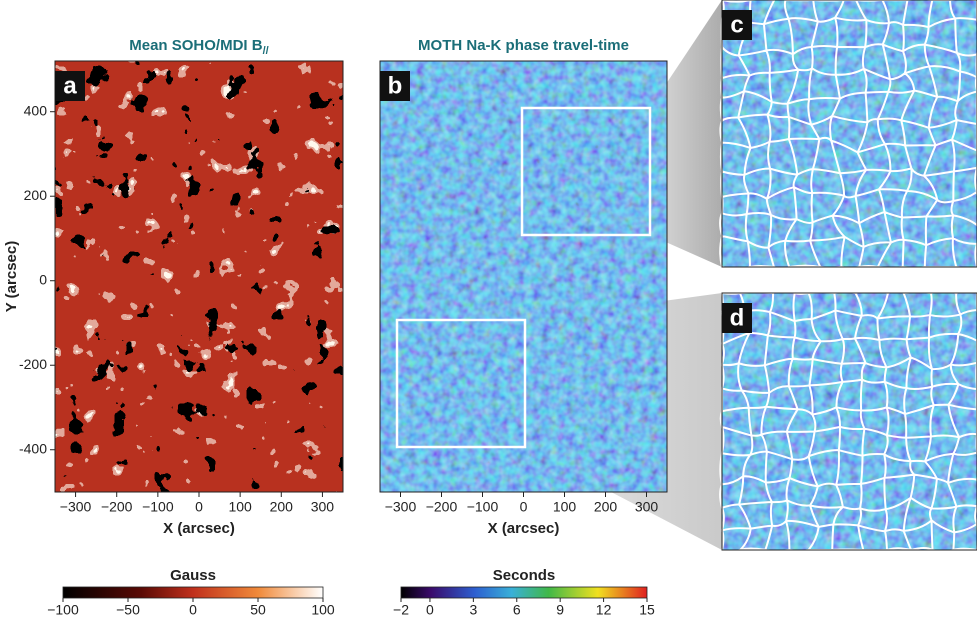 This screenshot has width=977, height=620. I want to click on connector, so click(686, 133).